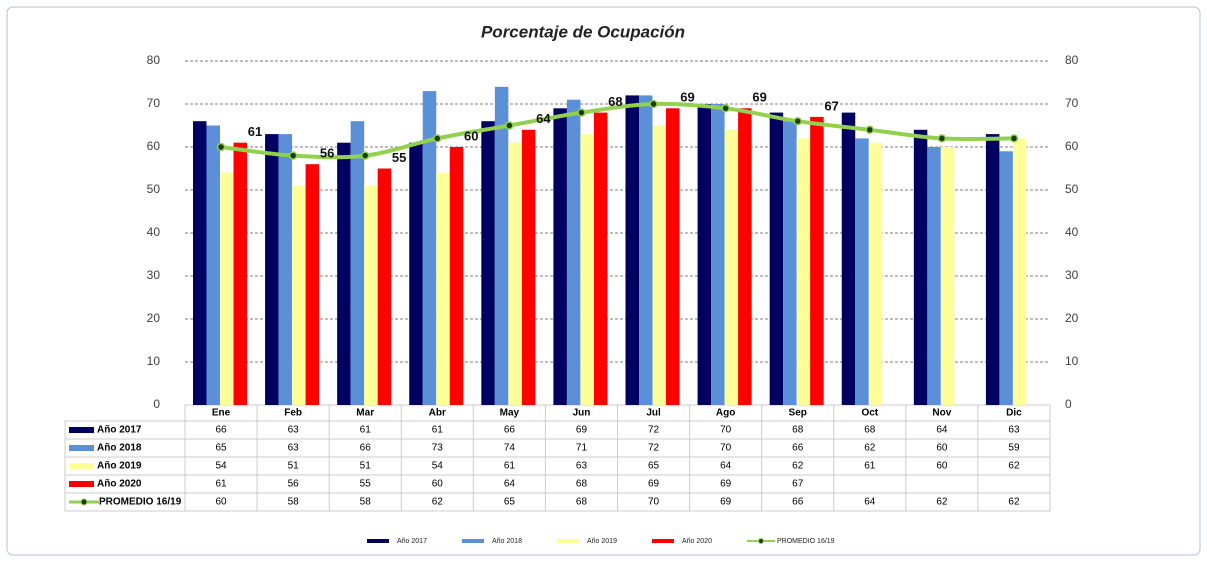  What do you see at coordinates (543, 118) in the screenshot?
I see `data-label: 64` at bounding box center [543, 118].